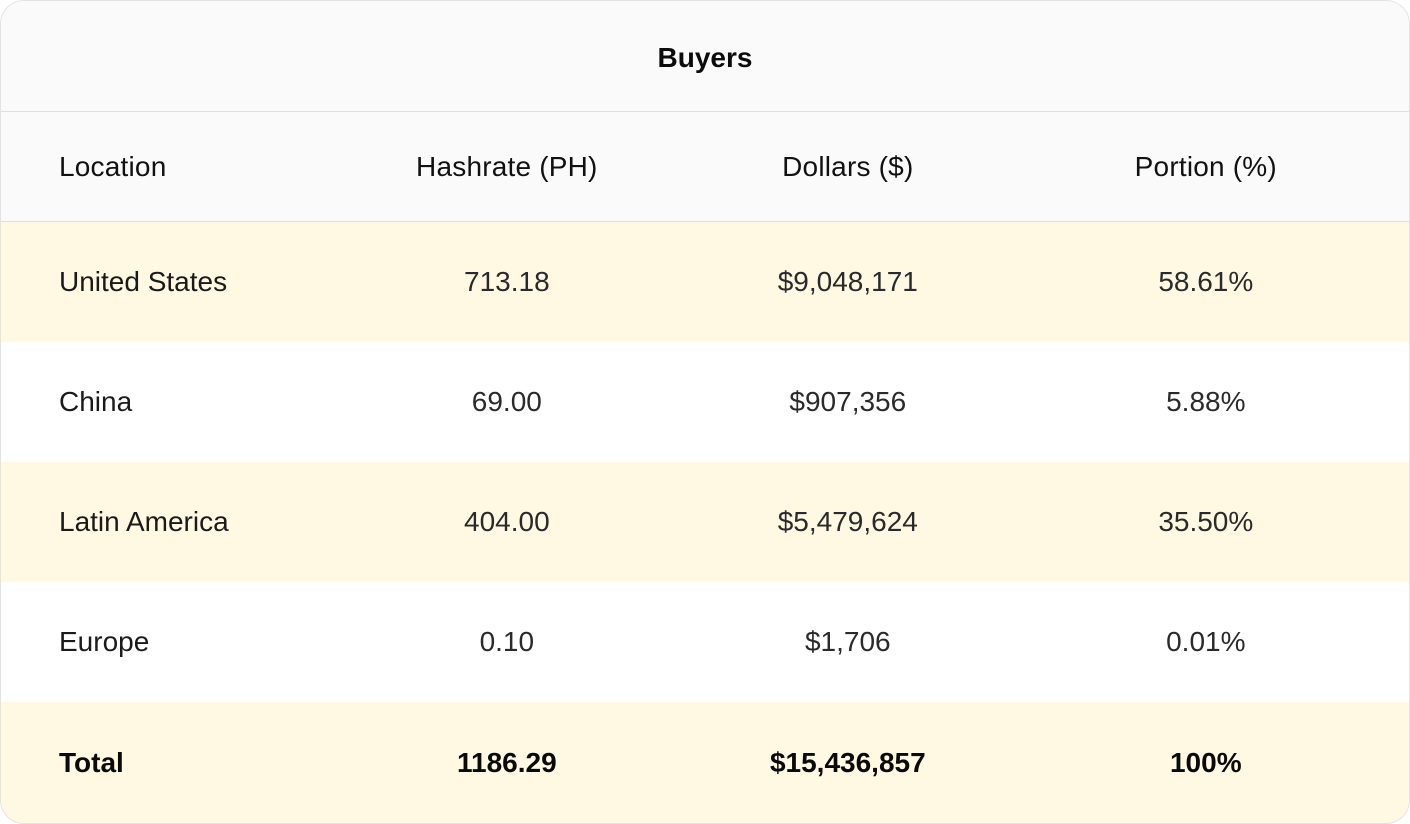 The image size is (1410, 824). Describe the element at coordinates (91, 762) in the screenshot. I see `total-label: Total` at that location.